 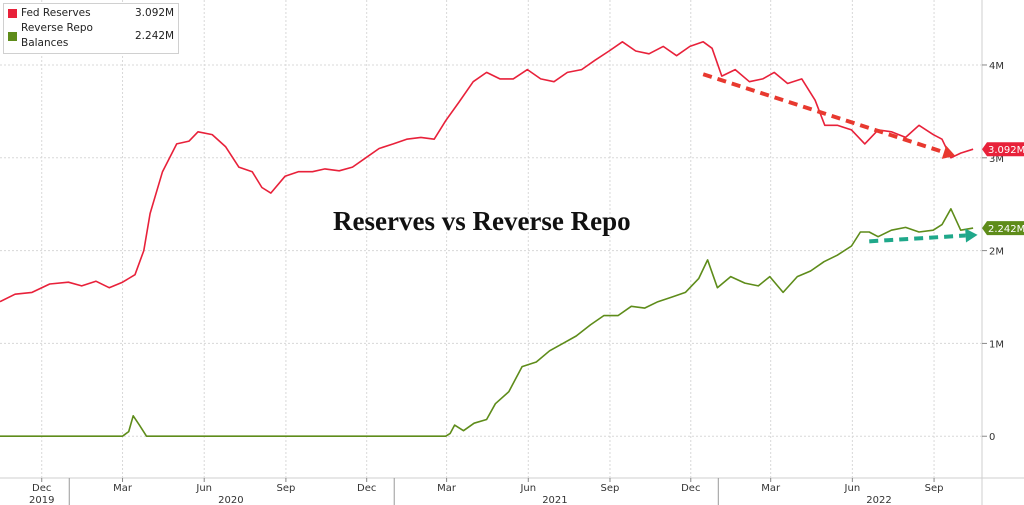 What do you see at coordinates (56, 13) in the screenshot?
I see `legend-label-fed-reserves: Fed Reserves` at bounding box center [56, 13].